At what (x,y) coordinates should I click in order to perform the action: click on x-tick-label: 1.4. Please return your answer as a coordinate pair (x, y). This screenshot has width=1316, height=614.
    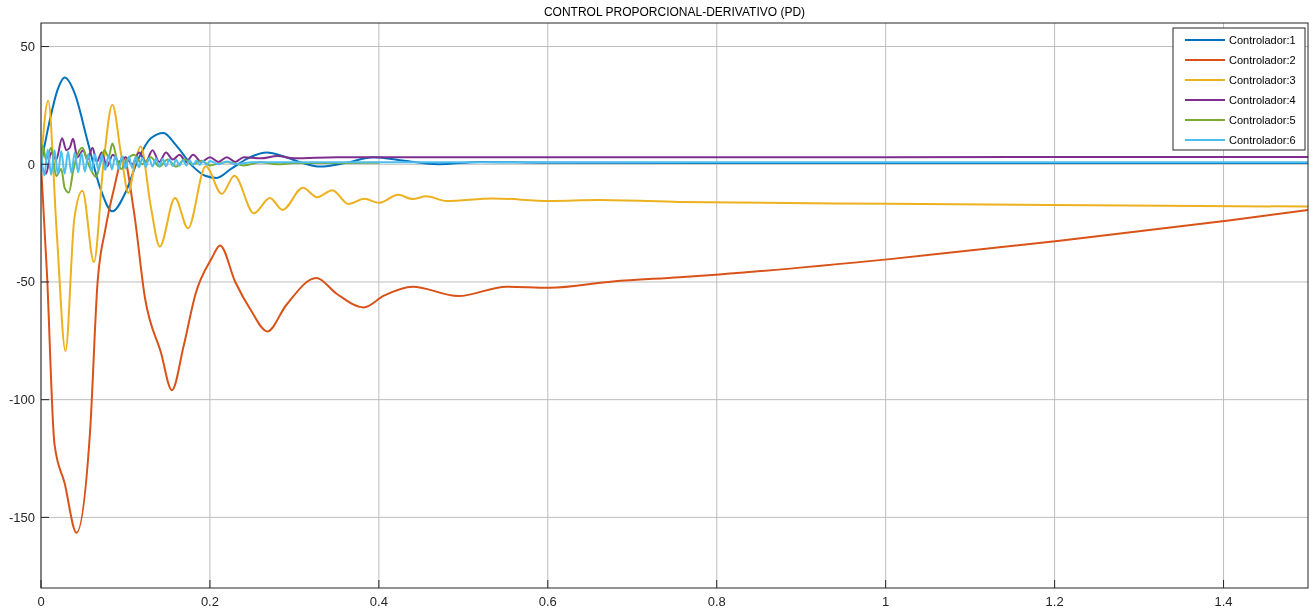
    Looking at the image, I should click on (1223, 601).